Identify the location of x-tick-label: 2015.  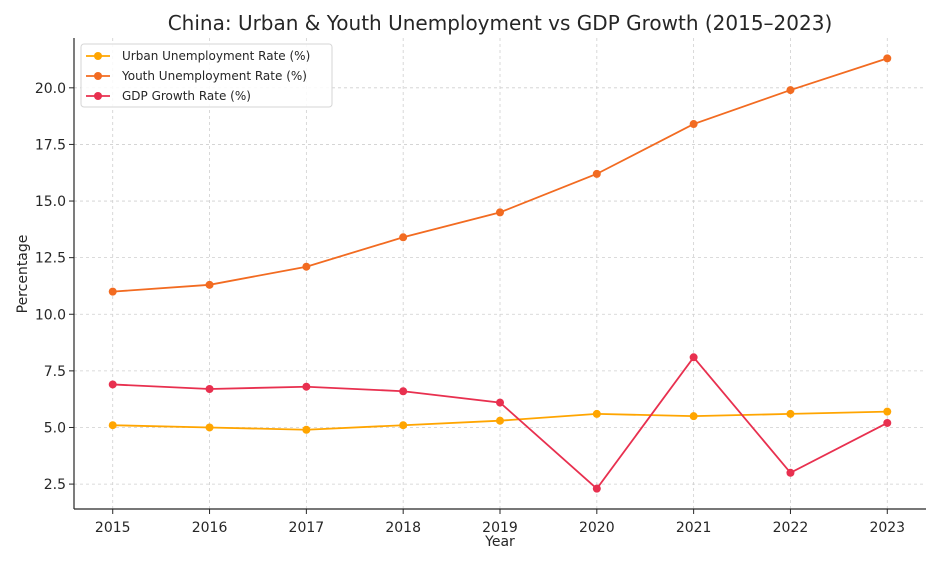
(113, 528).